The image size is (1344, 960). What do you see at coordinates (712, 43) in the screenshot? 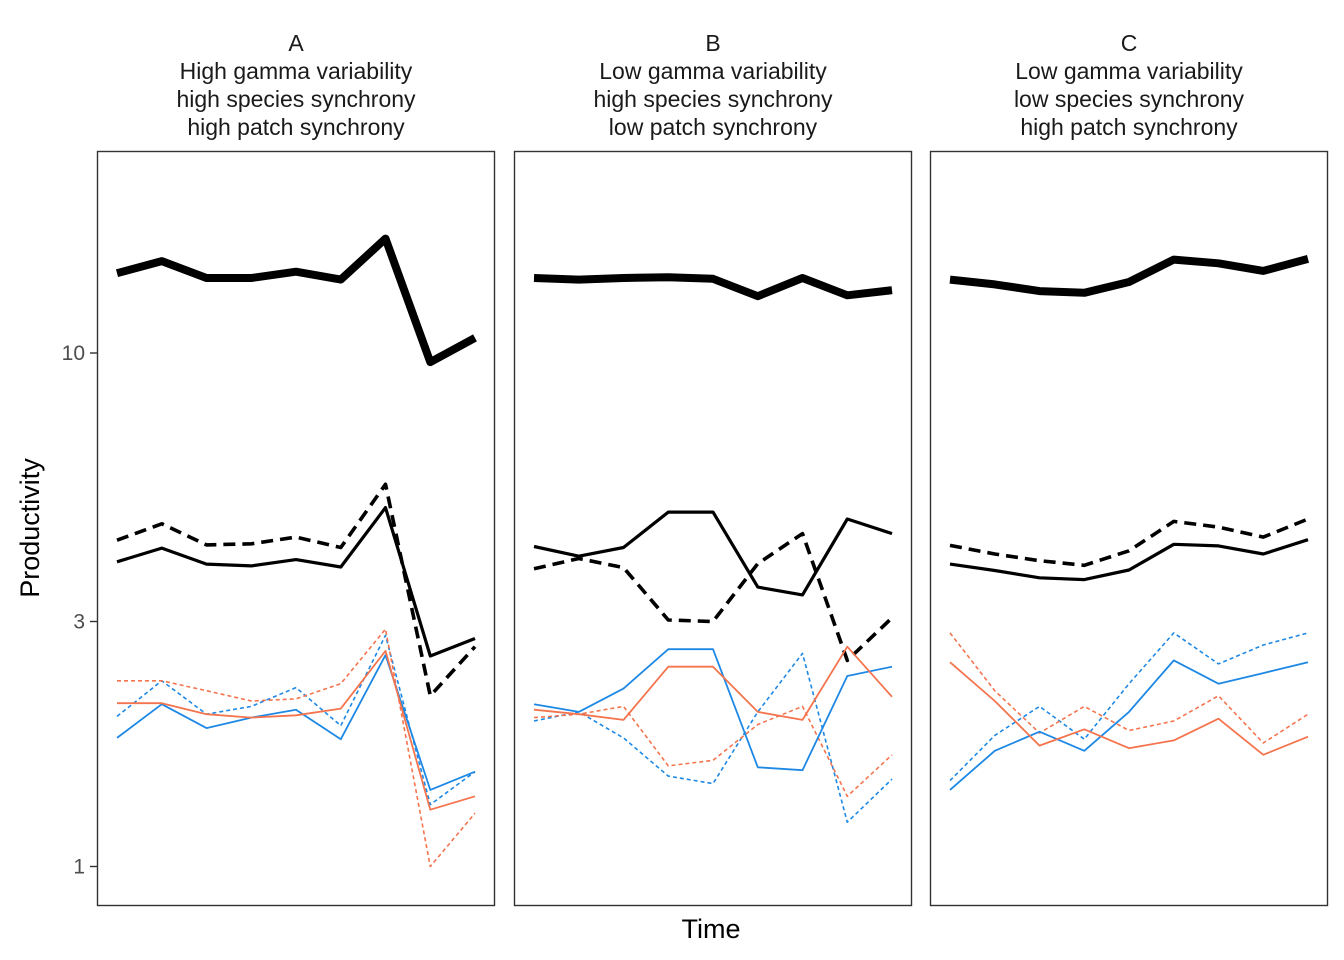
I see `panel-title-line: B` at bounding box center [712, 43].